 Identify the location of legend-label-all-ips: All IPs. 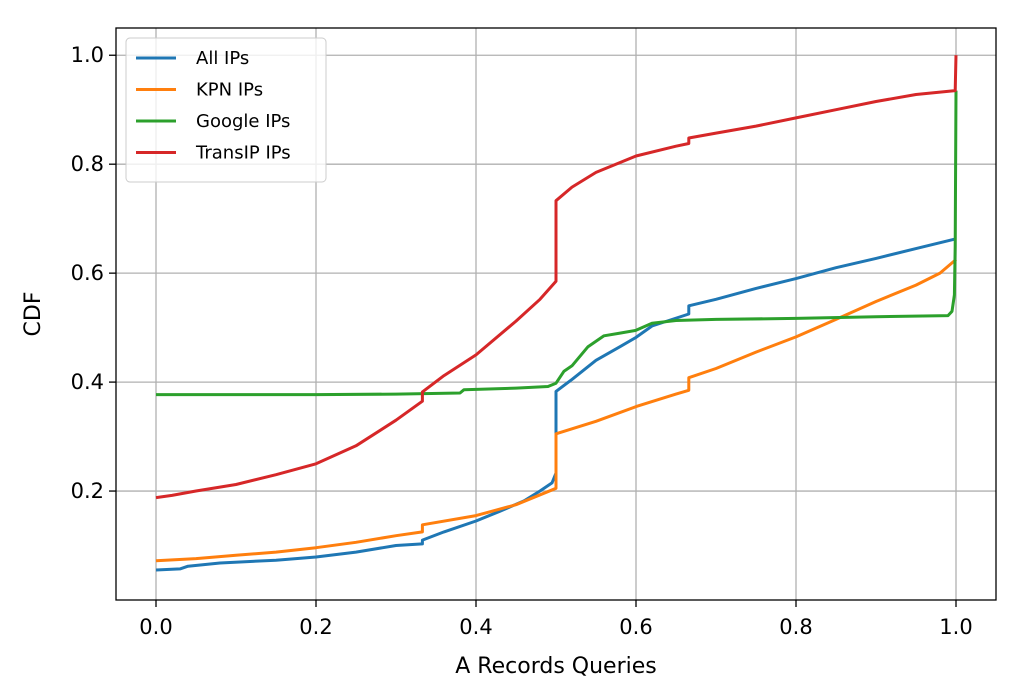
(222, 58).